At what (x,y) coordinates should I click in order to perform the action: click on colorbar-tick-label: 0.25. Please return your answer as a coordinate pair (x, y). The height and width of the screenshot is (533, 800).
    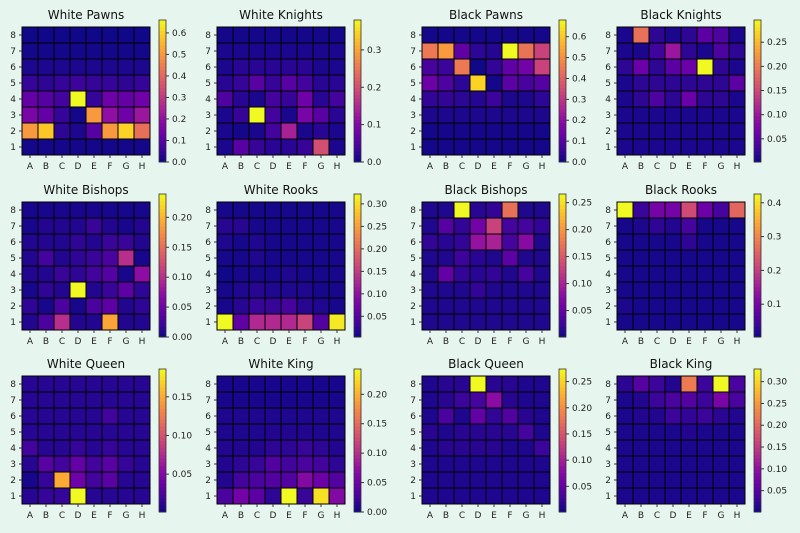
    Looking at the image, I should click on (582, 204).